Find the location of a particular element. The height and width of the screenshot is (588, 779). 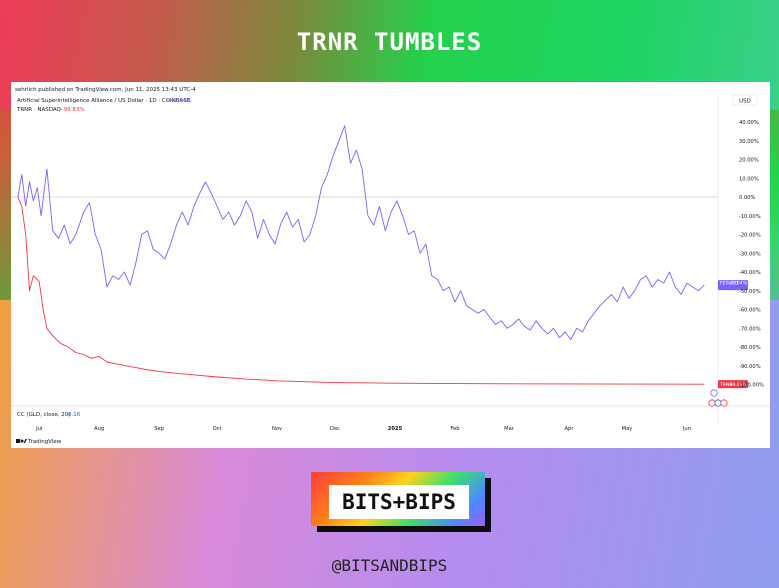

x-tick-label: Nov is located at coordinates (277, 429).